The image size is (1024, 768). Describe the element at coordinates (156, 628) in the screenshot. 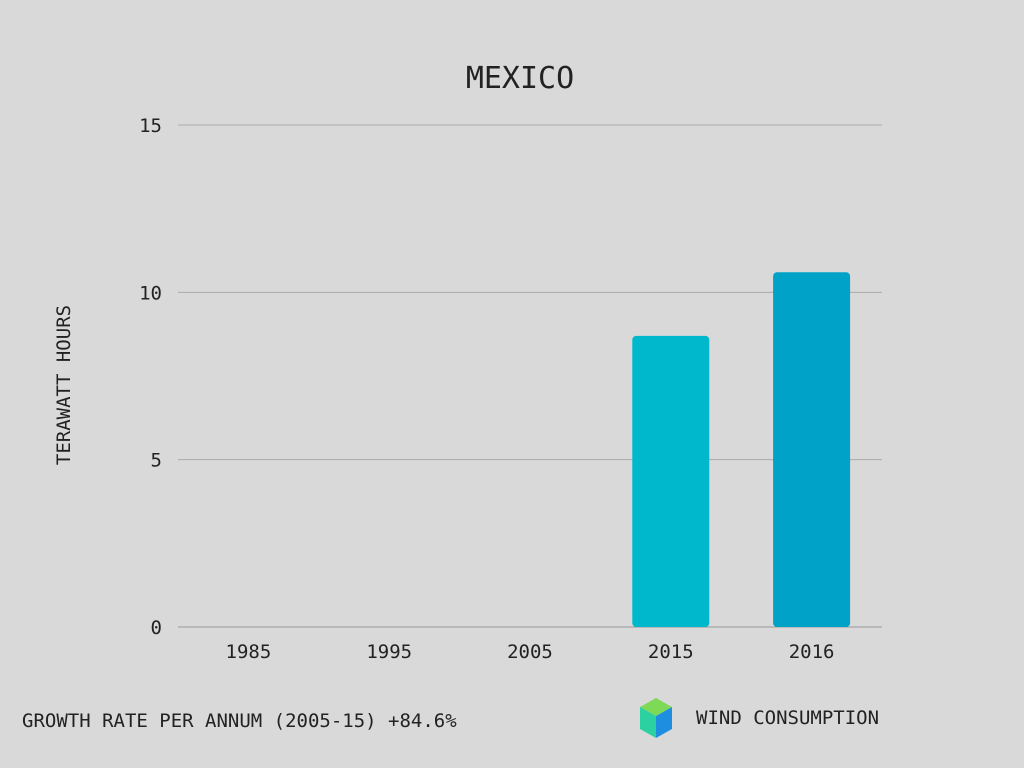

I see `y-tick-label: 0` at that location.